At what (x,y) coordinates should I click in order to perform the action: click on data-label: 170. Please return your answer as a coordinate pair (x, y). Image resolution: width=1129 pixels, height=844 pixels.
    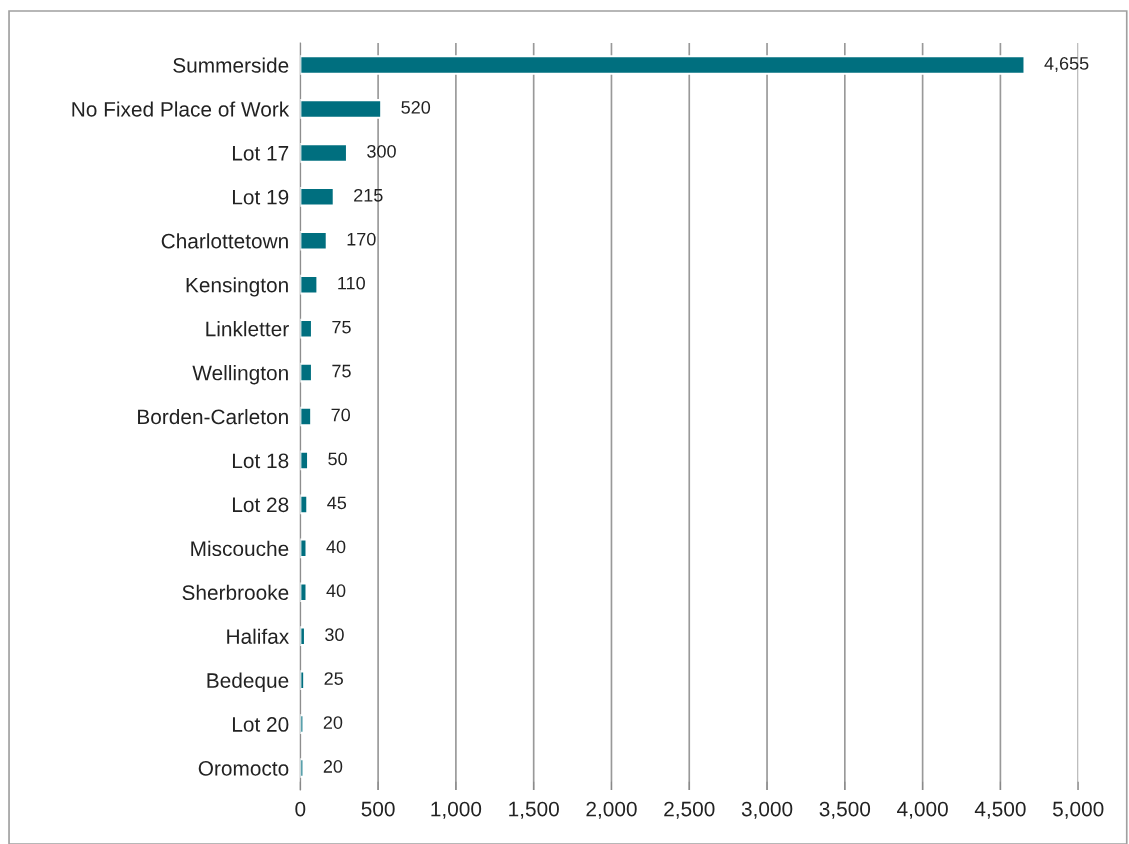
    Looking at the image, I should click on (361, 239).